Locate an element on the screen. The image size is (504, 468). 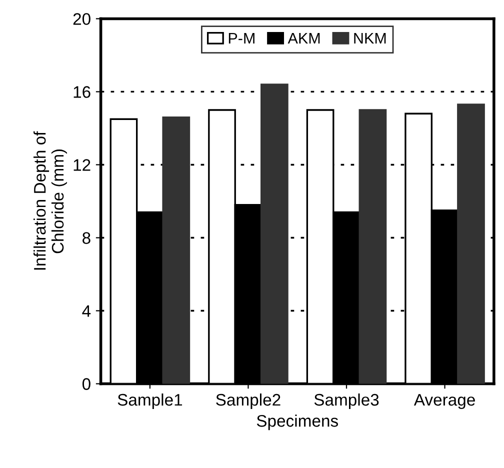
legend-label: NKM is located at coordinates (370, 38).